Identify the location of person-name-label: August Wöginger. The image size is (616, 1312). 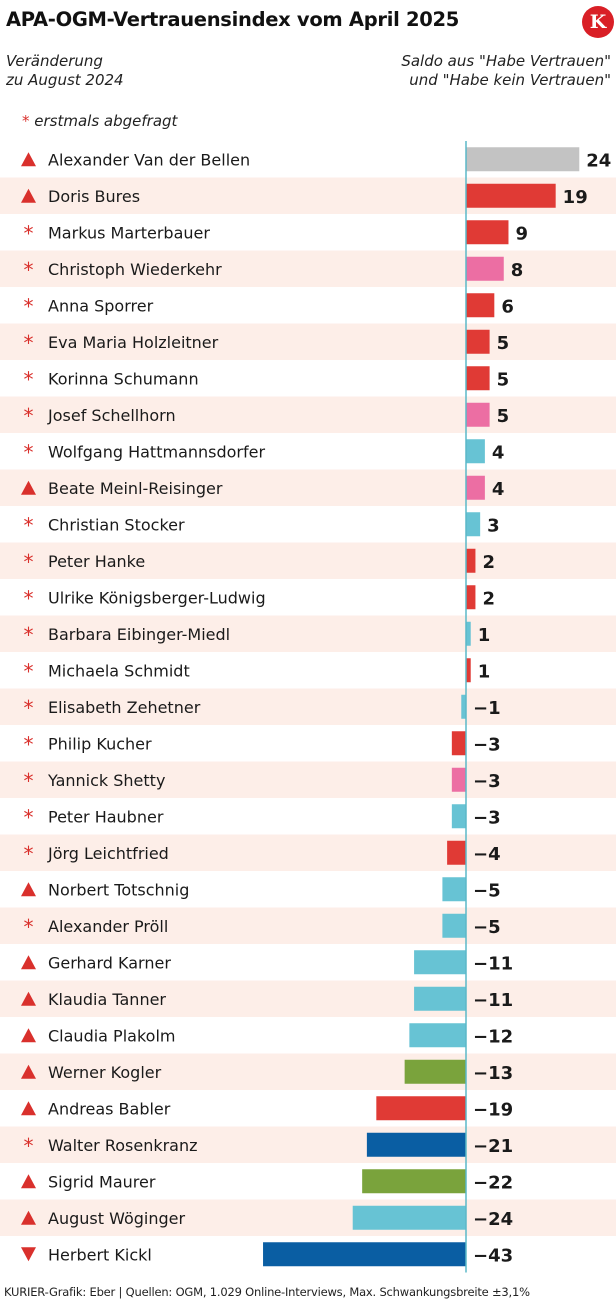
(116, 1218).